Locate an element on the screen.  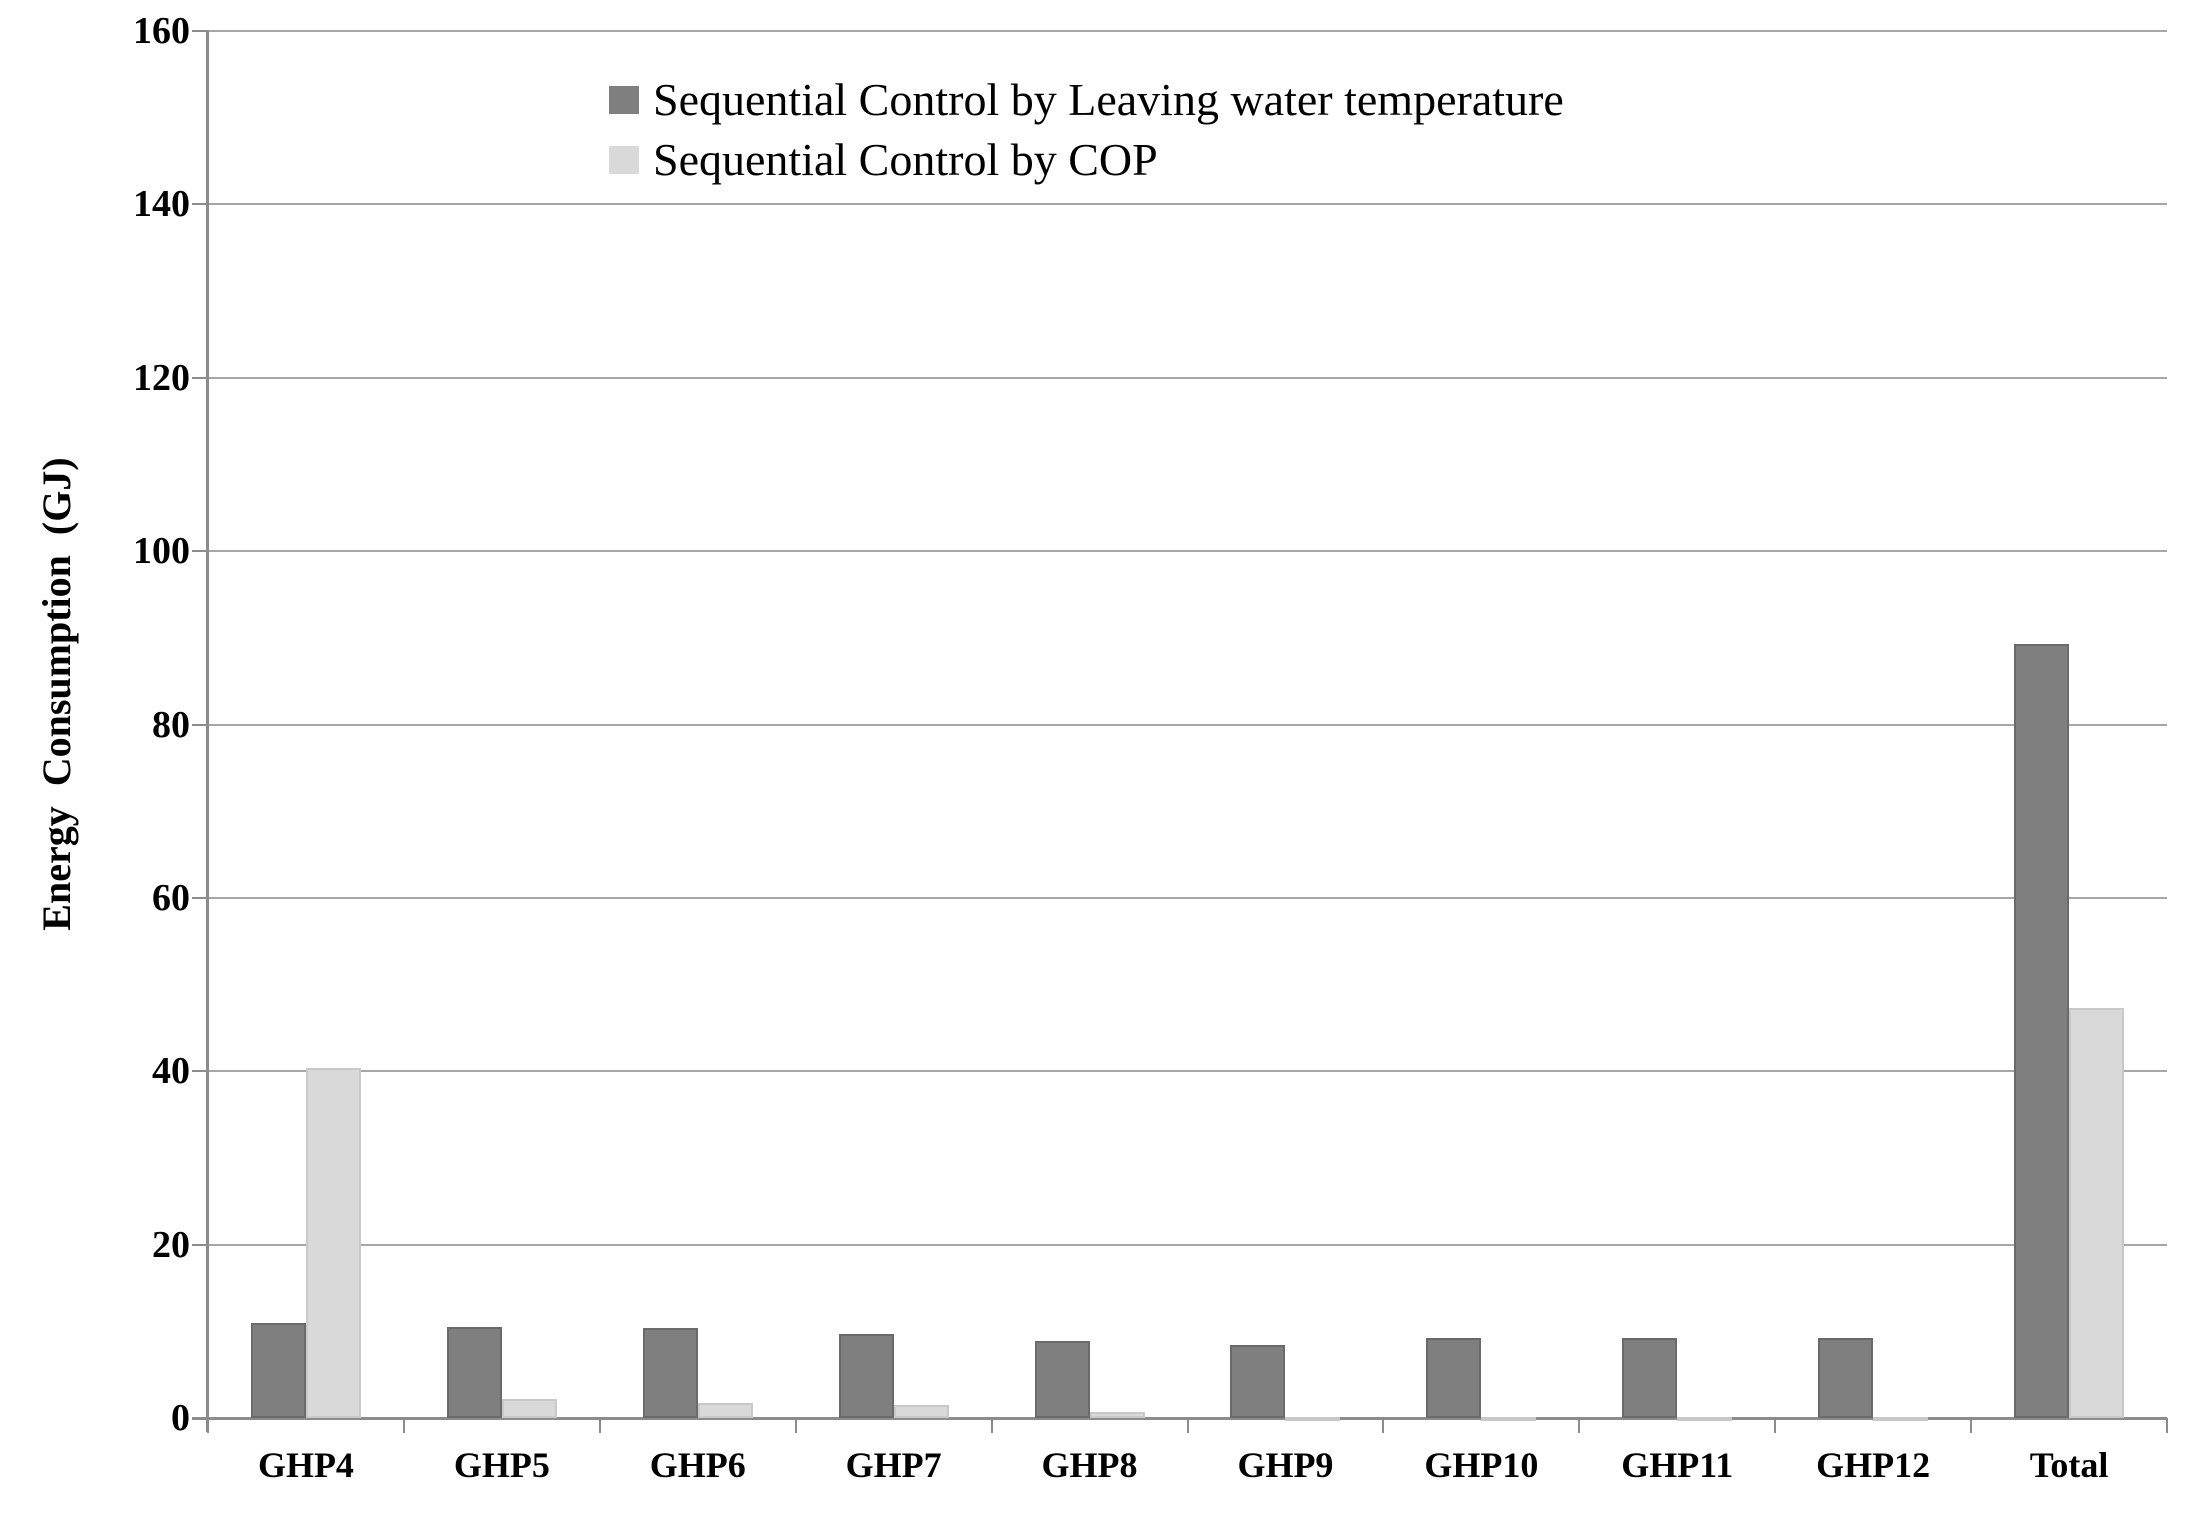
bar-ghp10-lwt is located at coordinates (1454, 1378).